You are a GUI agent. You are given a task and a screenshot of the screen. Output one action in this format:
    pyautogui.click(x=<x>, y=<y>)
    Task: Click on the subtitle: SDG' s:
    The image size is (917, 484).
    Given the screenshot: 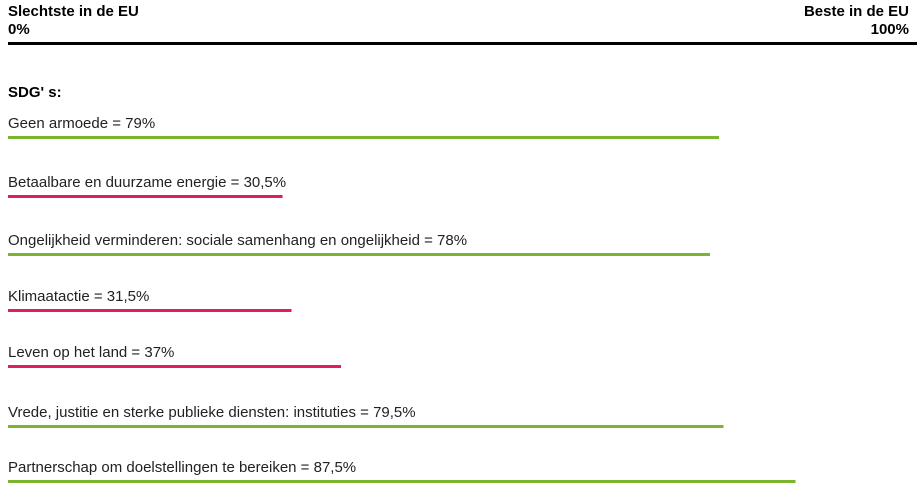 What is the action you would take?
    pyautogui.click(x=35, y=92)
    